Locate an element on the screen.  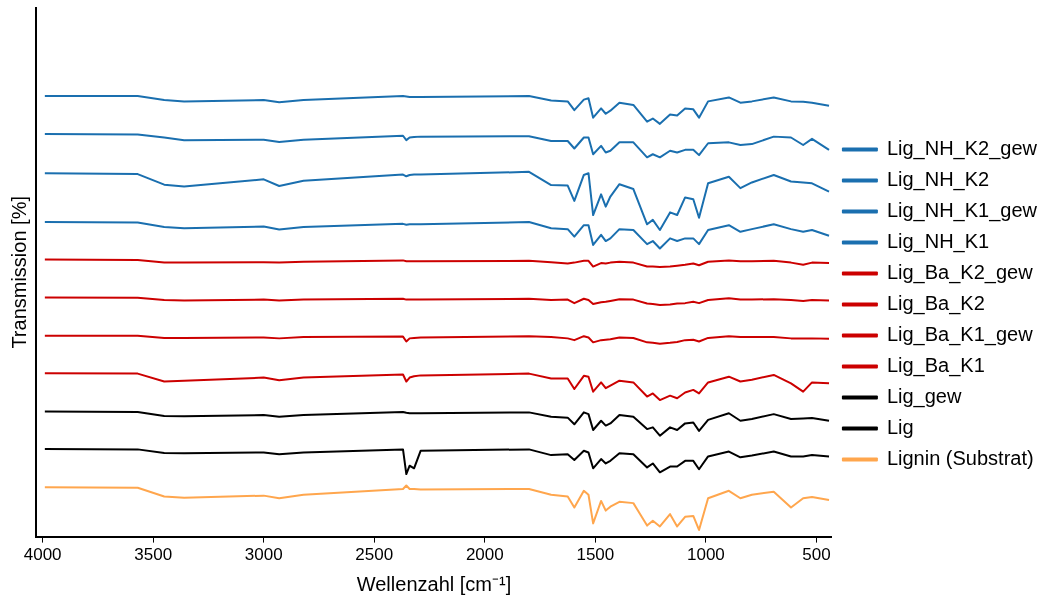
legend-label: Lig_NH_K2_gew is located at coordinates (962, 149).